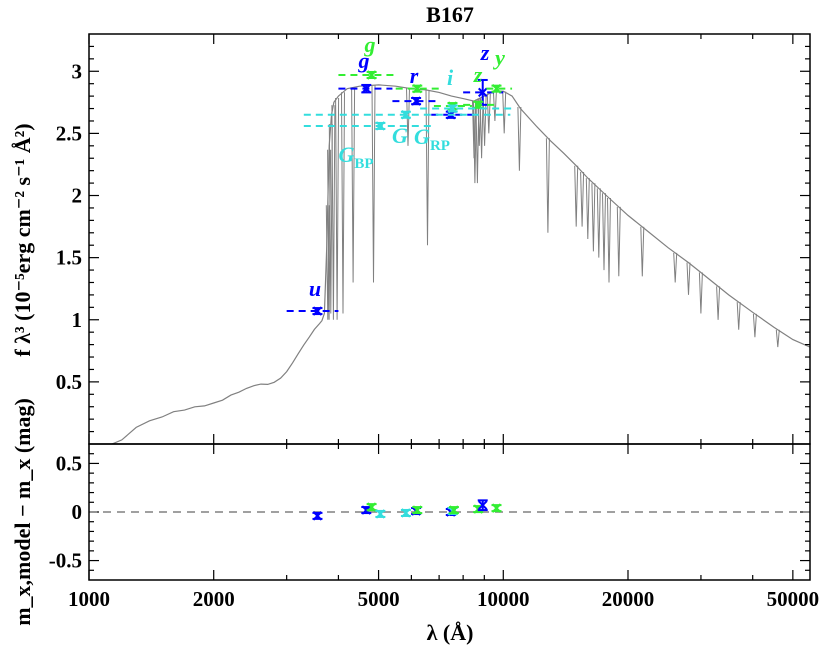 Image resolution: width=830 pixels, height=649 pixels. What do you see at coordinates (22, 239) in the screenshot?
I see `sed-y-axis-label: f λ³ (10⁻⁵erg cm⁻² s⁻¹ Å²)` at bounding box center [22, 239].